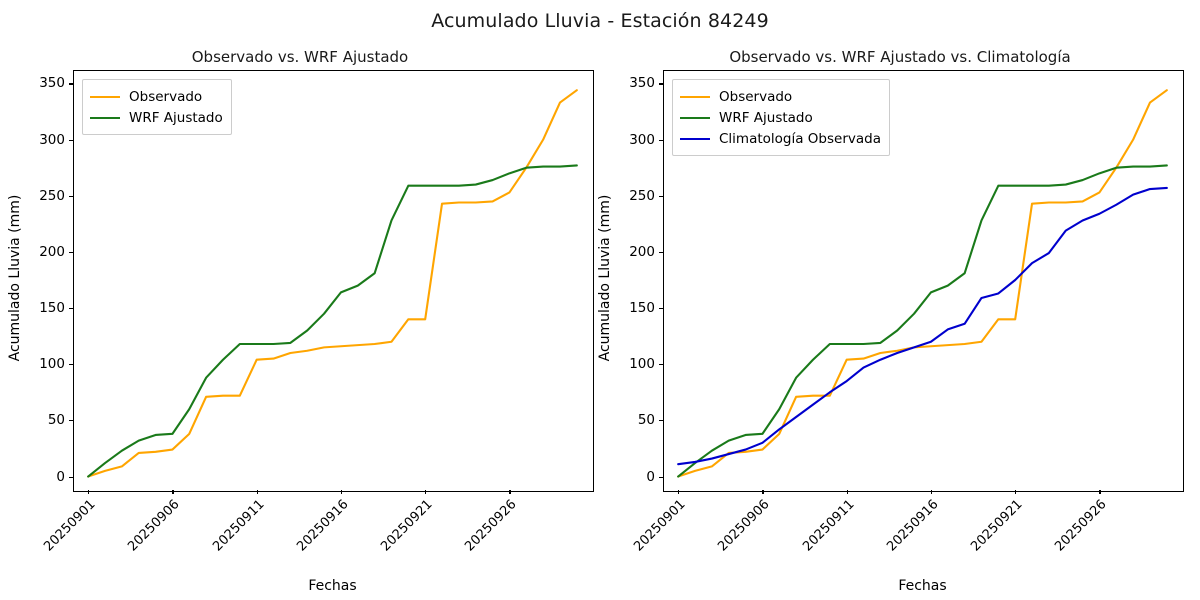  What do you see at coordinates (332, 586) in the screenshot?
I see `subplot-left-xlabel: Fechas` at bounding box center [332, 586].